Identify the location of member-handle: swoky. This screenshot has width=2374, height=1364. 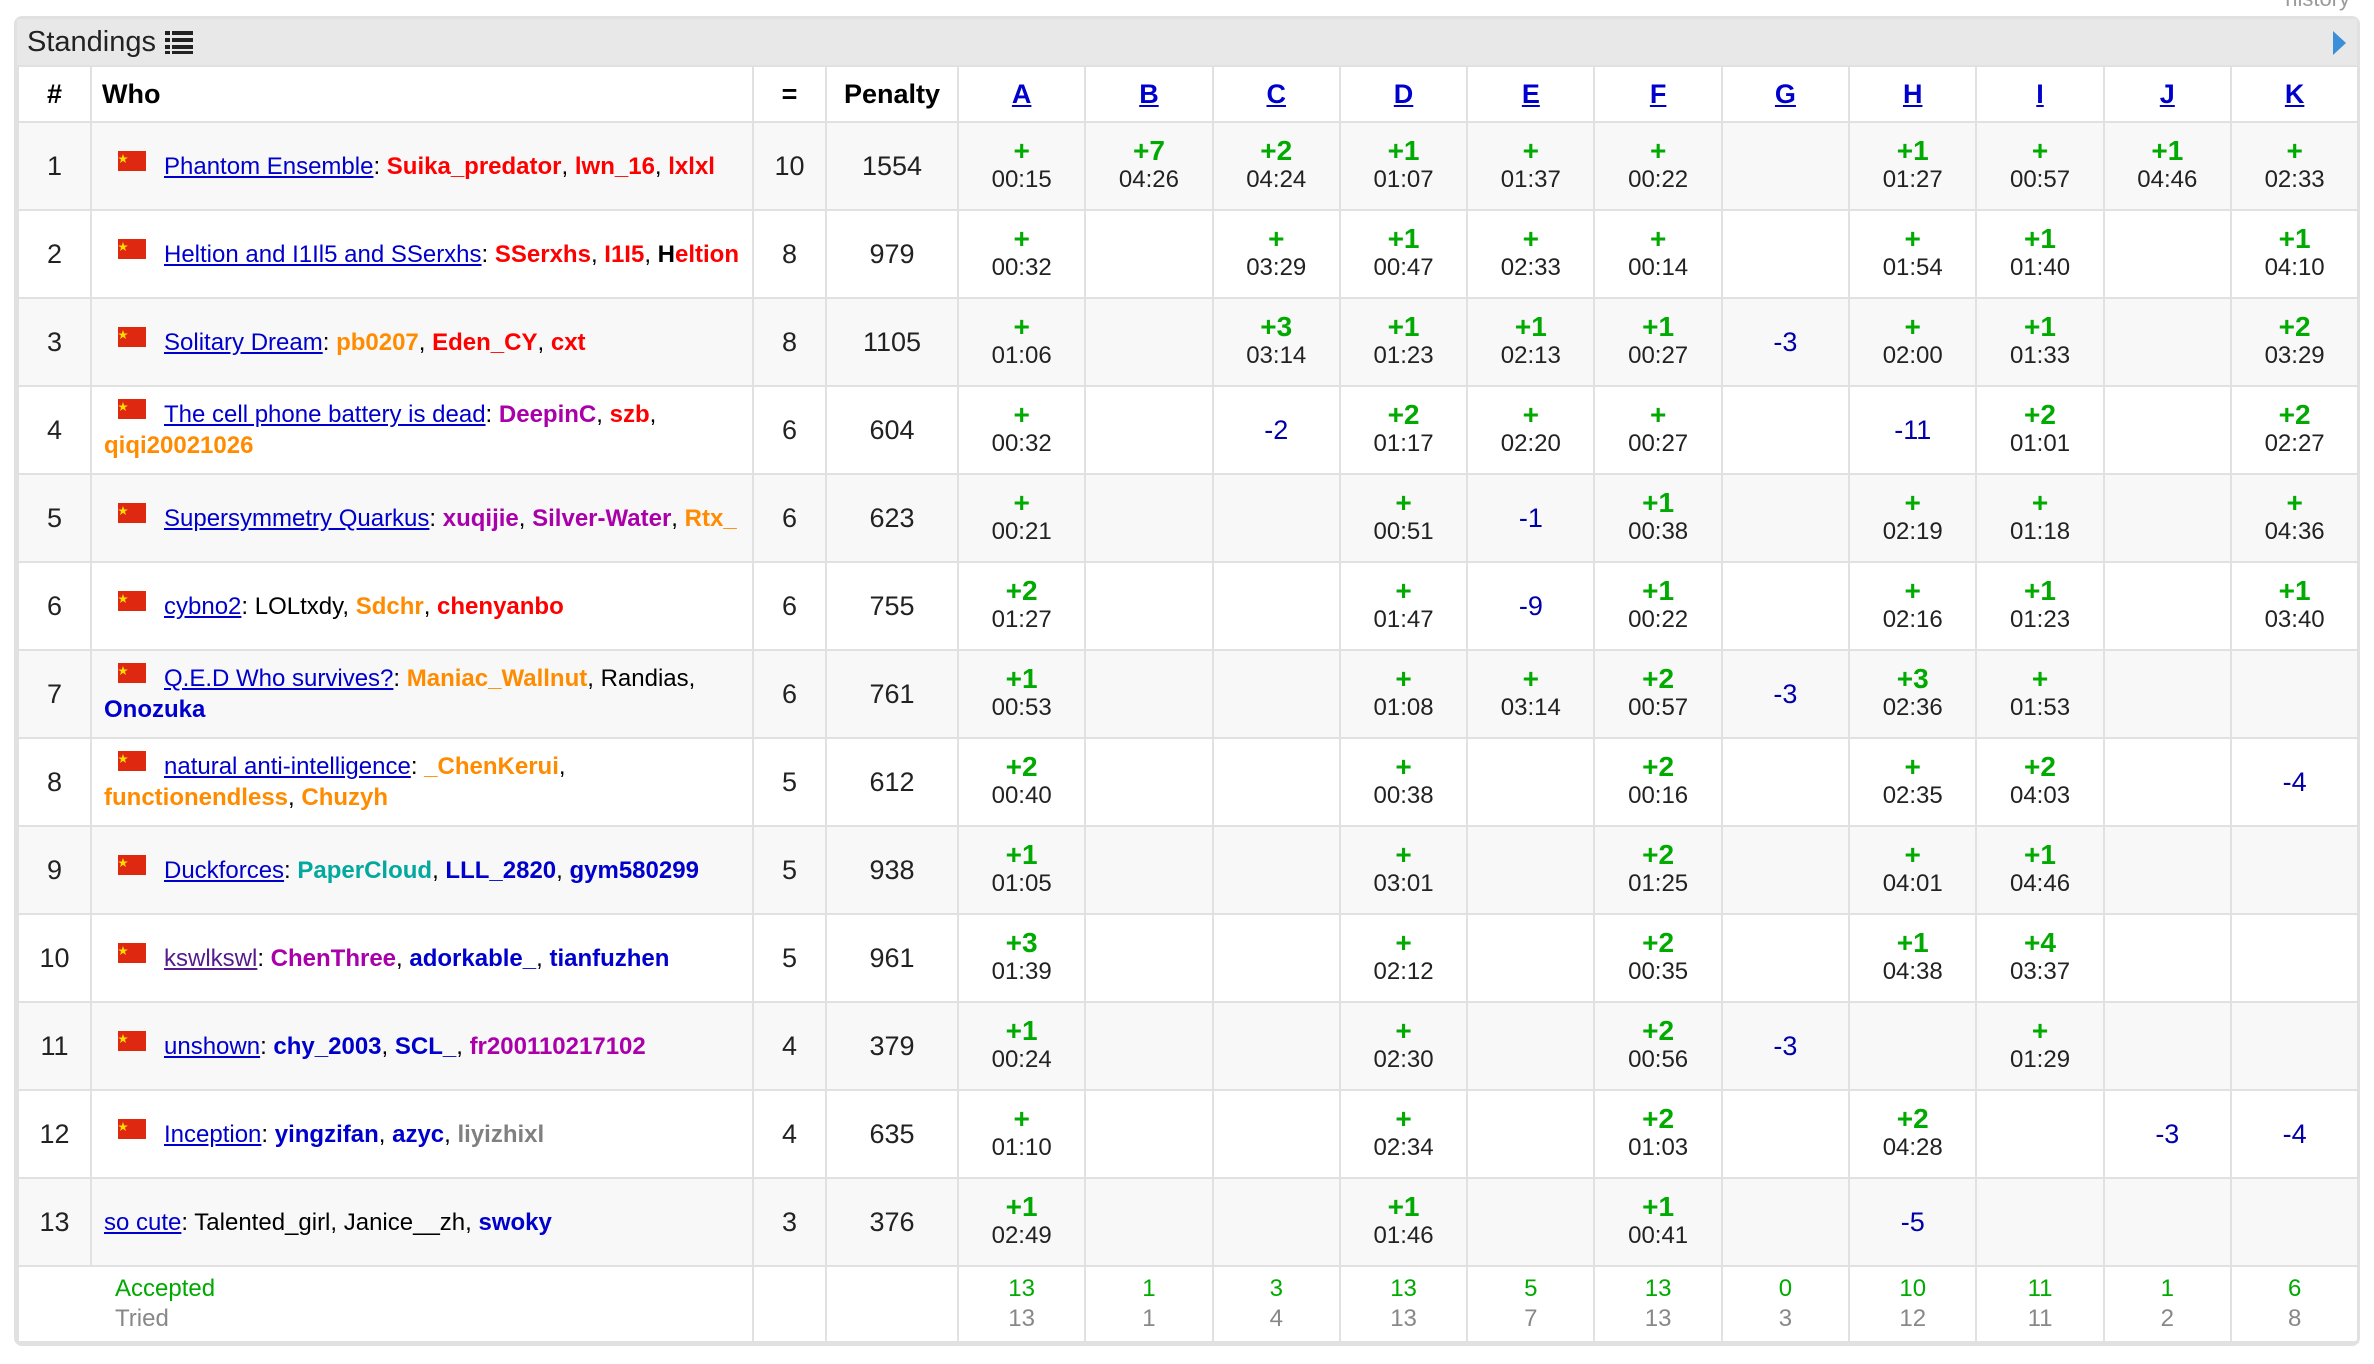
(515, 1222).